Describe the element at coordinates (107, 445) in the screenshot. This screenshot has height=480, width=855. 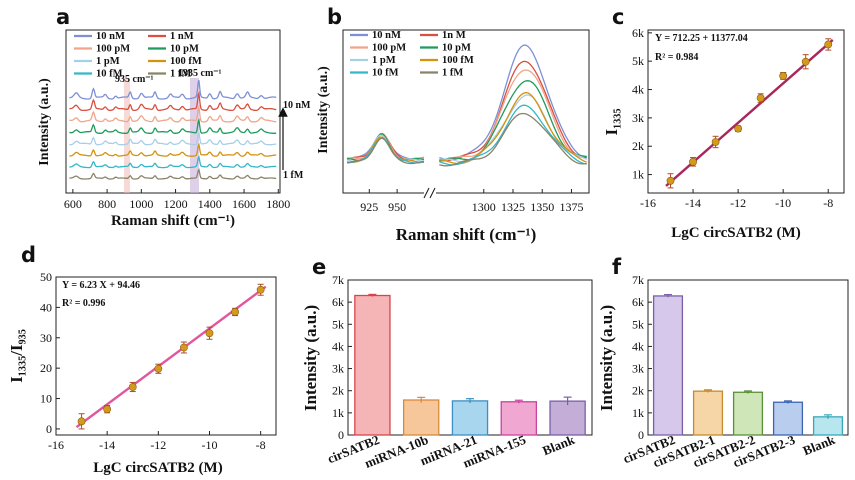
I see `x-tick-label: -14` at that location.